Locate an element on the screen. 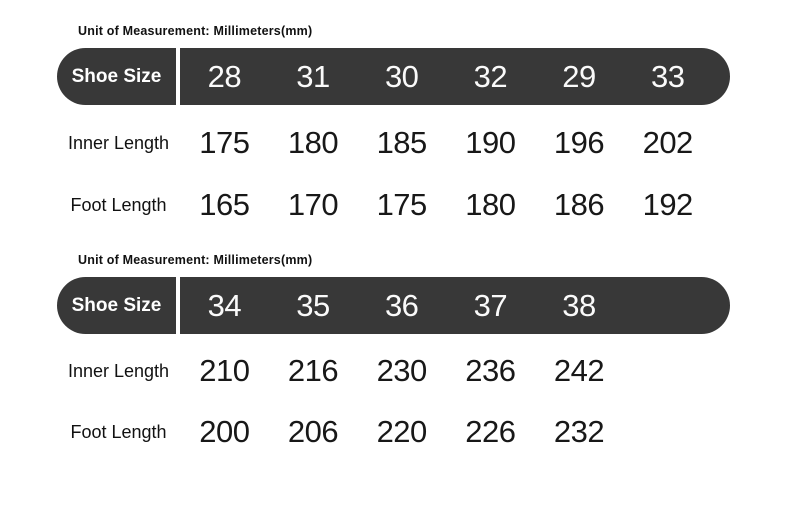 The height and width of the screenshot is (513, 790). inner-length-value: 216 is located at coordinates (313, 370).